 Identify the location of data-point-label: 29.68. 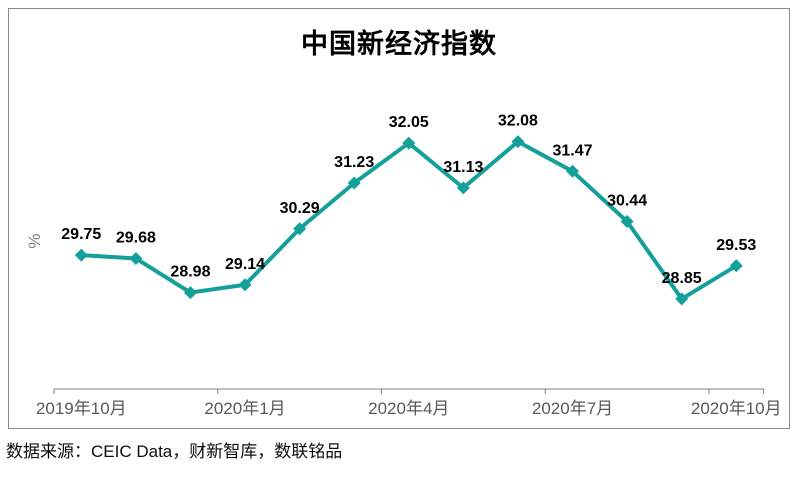
(136, 237).